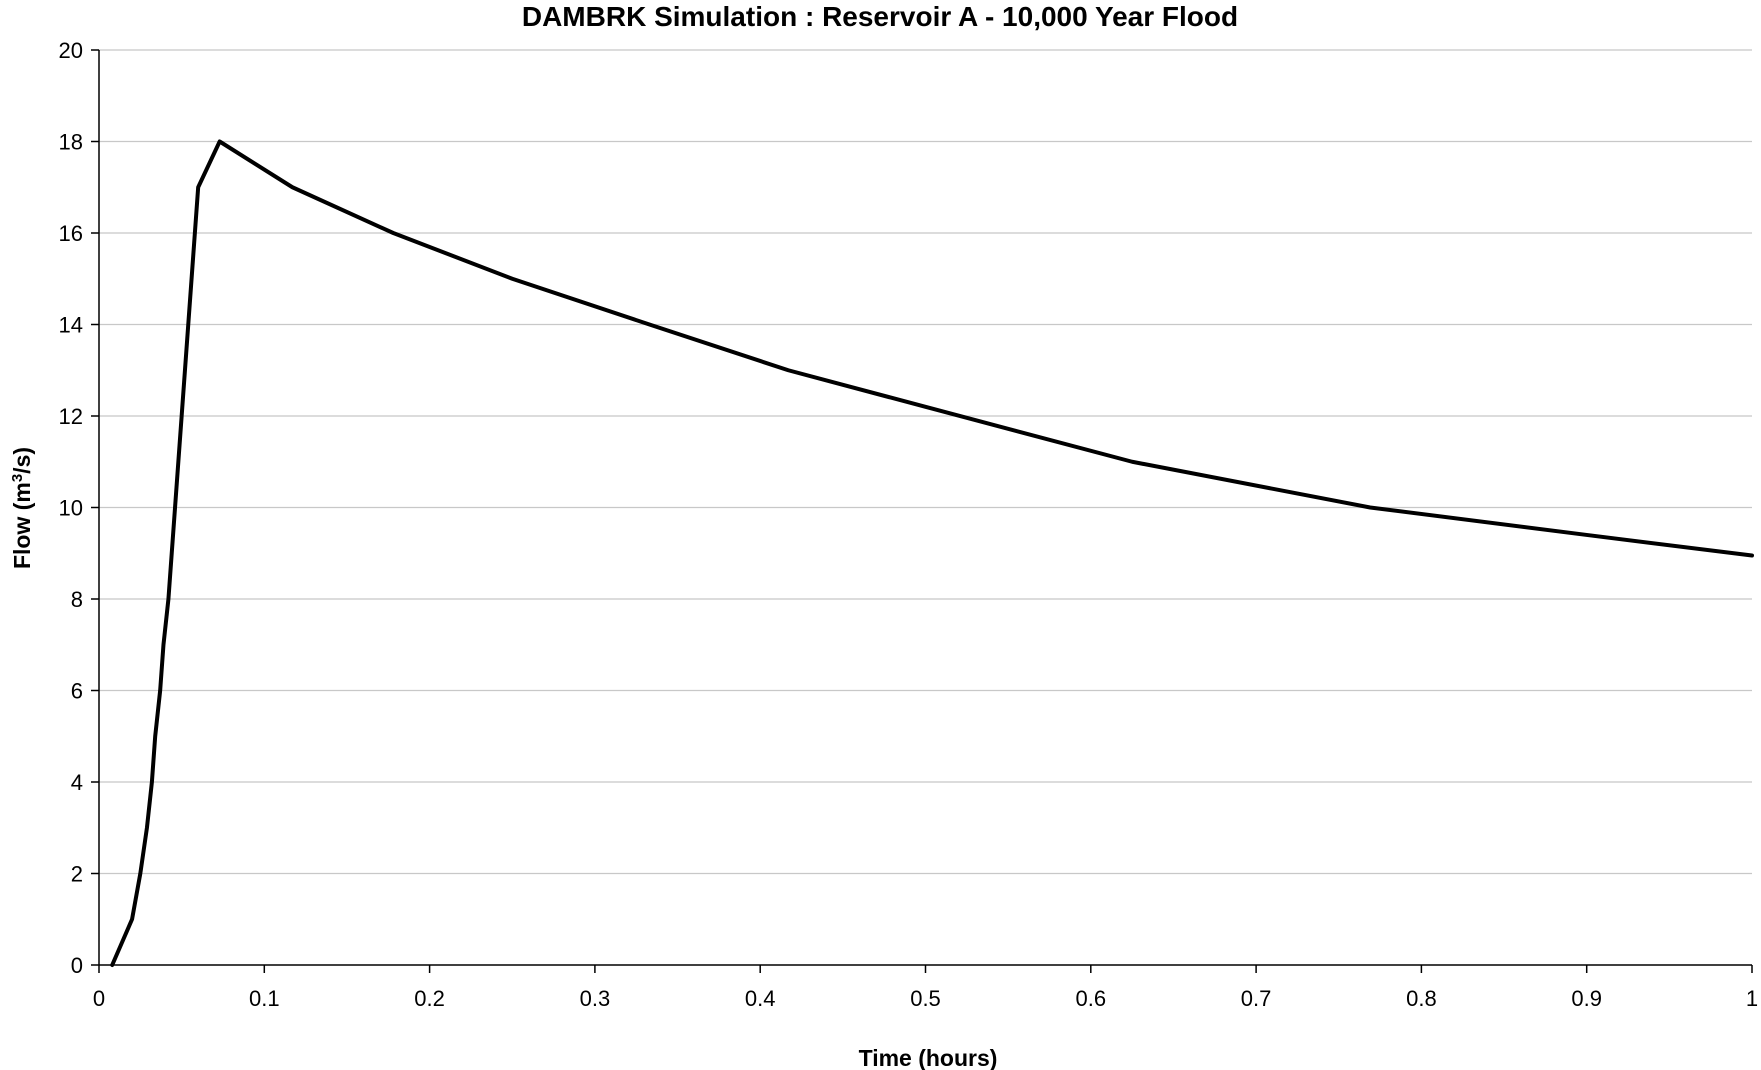 Image resolution: width=1761 pixels, height=1070 pixels. Describe the element at coordinates (595, 998) in the screenshot. I see `x-tick-label: 0.3` at that location.